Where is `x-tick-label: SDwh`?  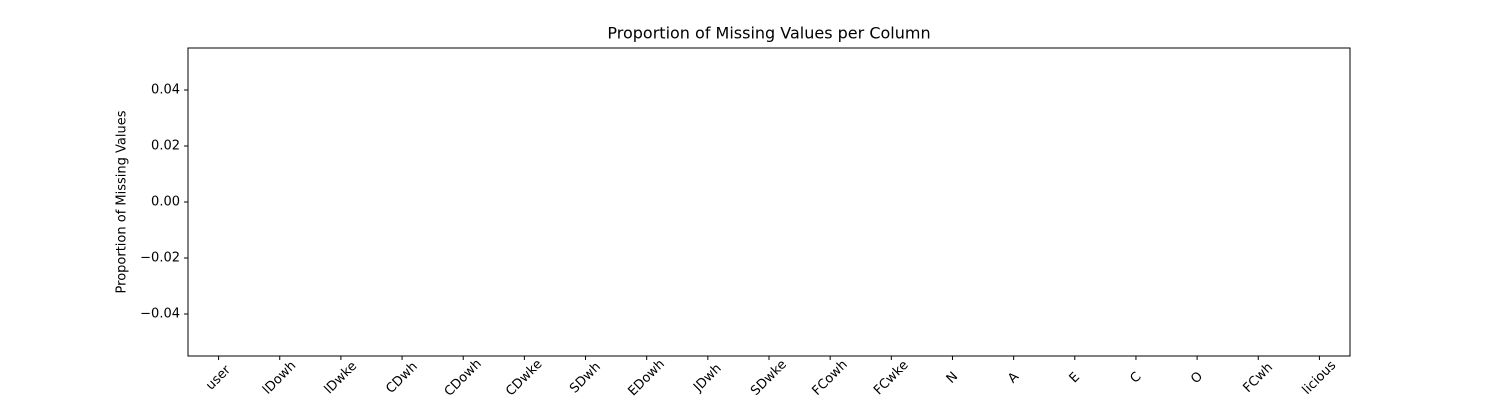 x-tick-label: SDwh is located at coordinates (585, 378).